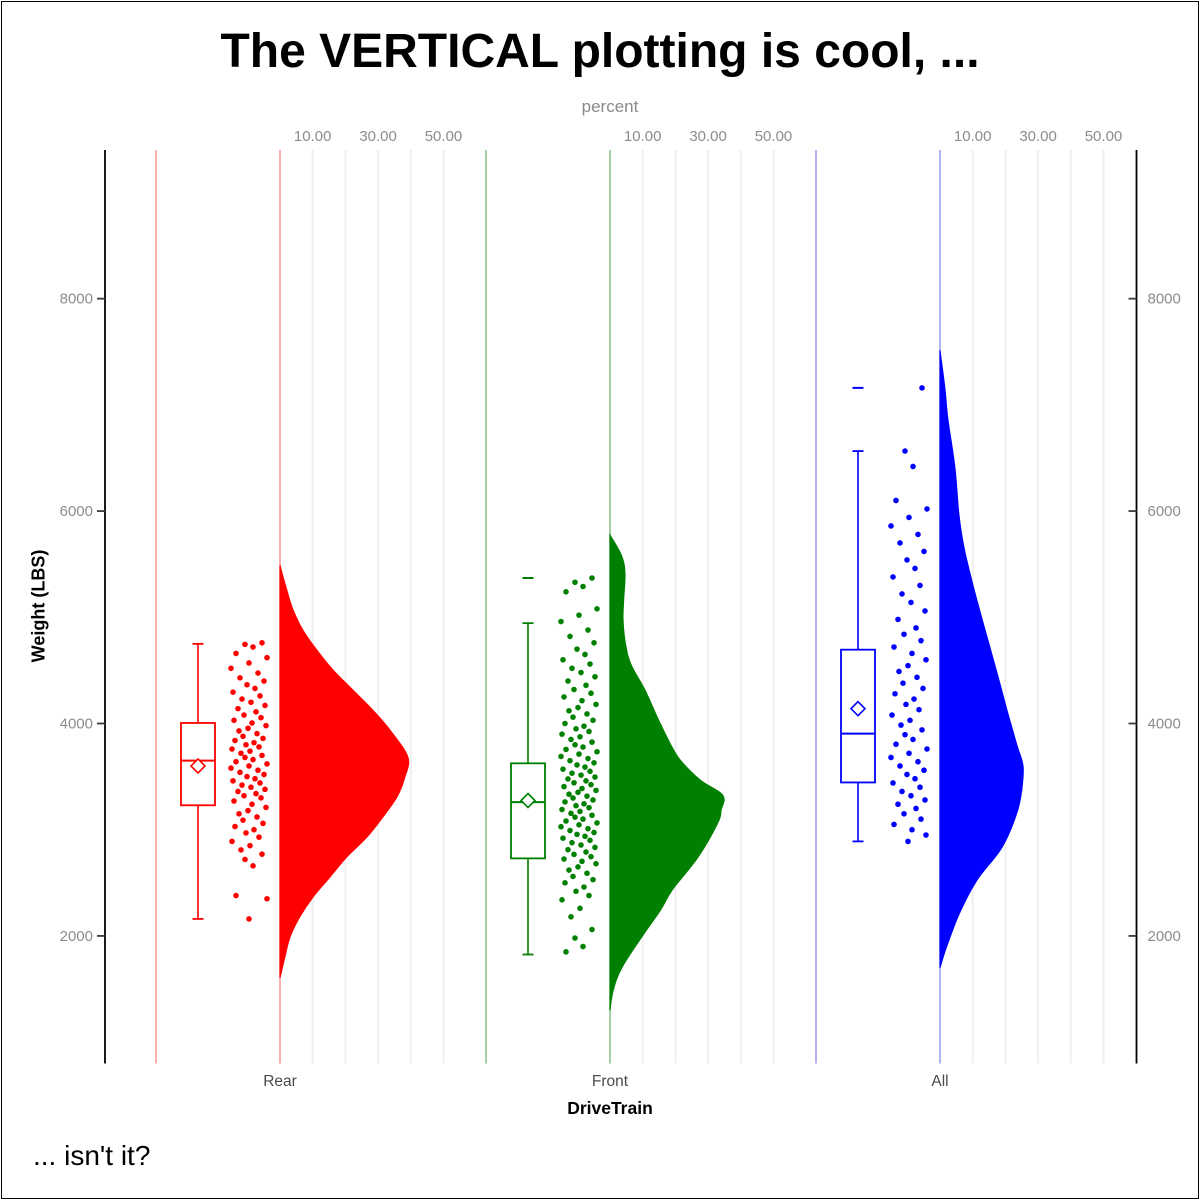 The image size is (1200, 1200). Describe the element at coordinates (1164, 724) in the screenshot. I see `y-tick-label-right: 4000` at that location.